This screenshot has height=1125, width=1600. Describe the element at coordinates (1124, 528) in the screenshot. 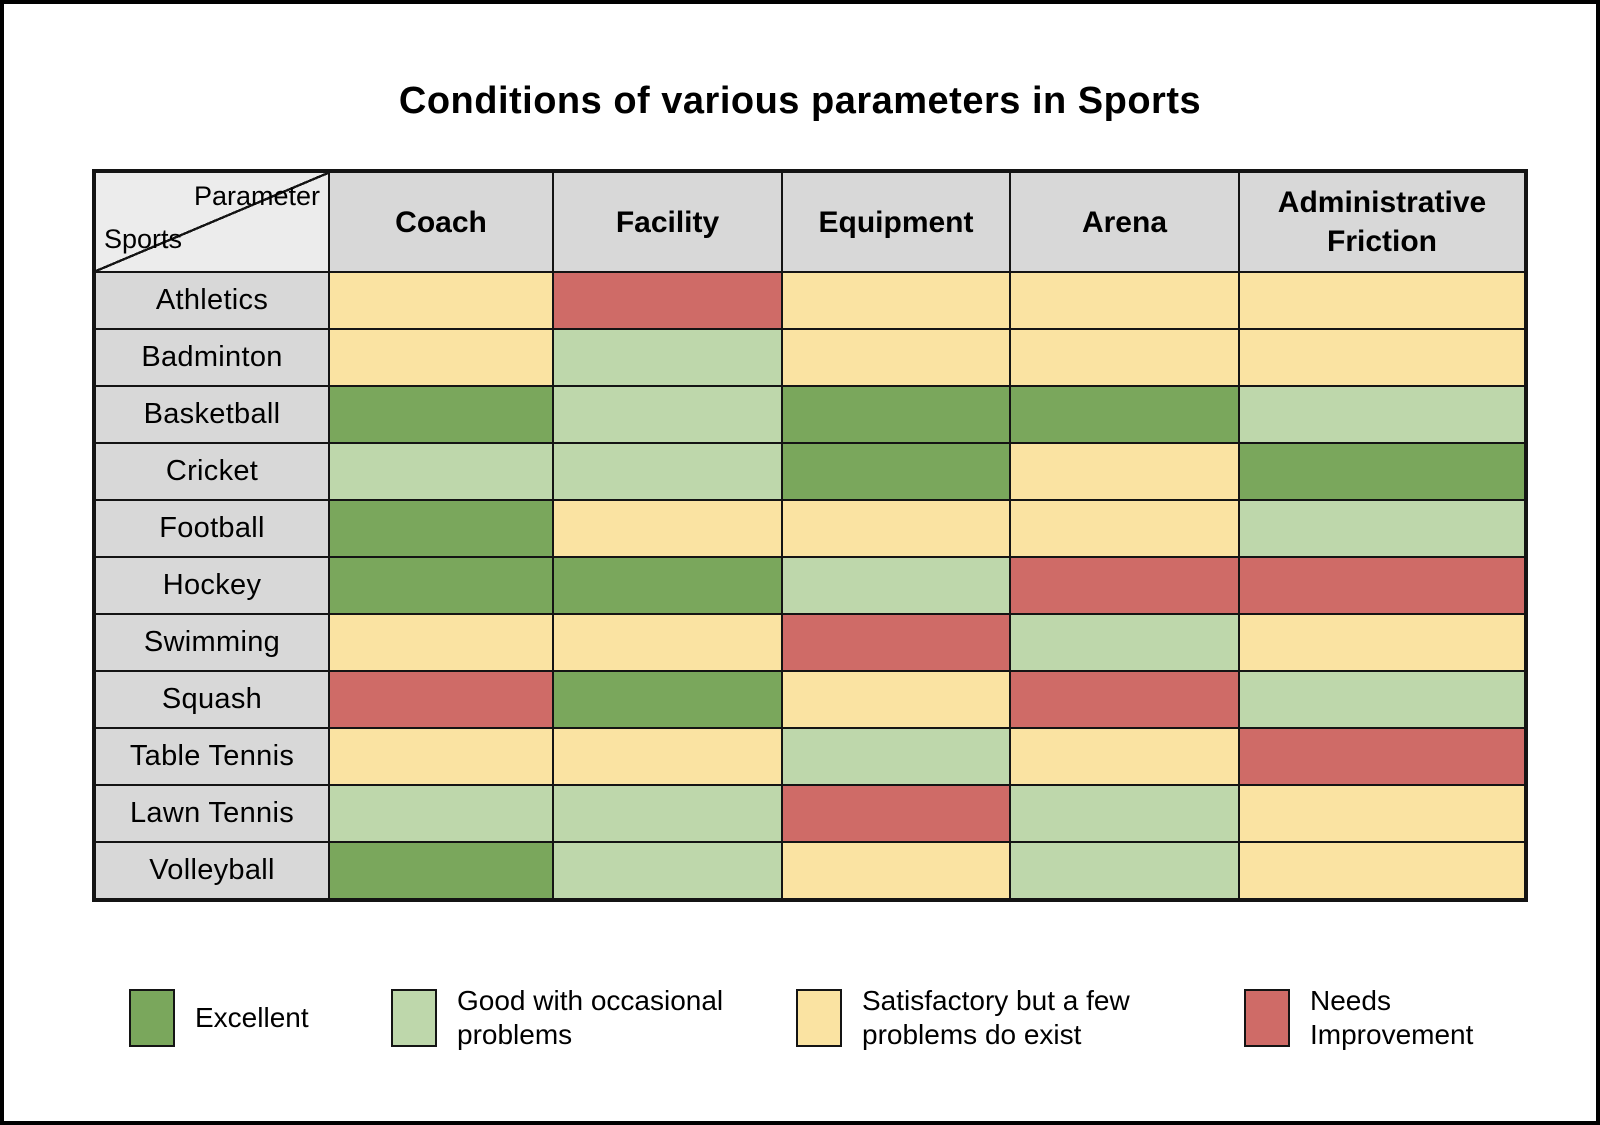

I see `cell-football-arena` at that location.